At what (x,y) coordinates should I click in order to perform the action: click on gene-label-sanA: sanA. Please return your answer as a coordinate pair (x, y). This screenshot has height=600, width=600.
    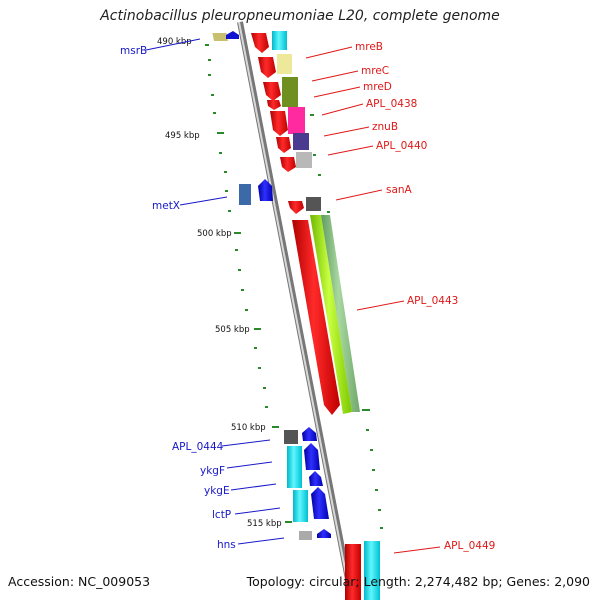
    Looking at the image, I should click on (399, 190).